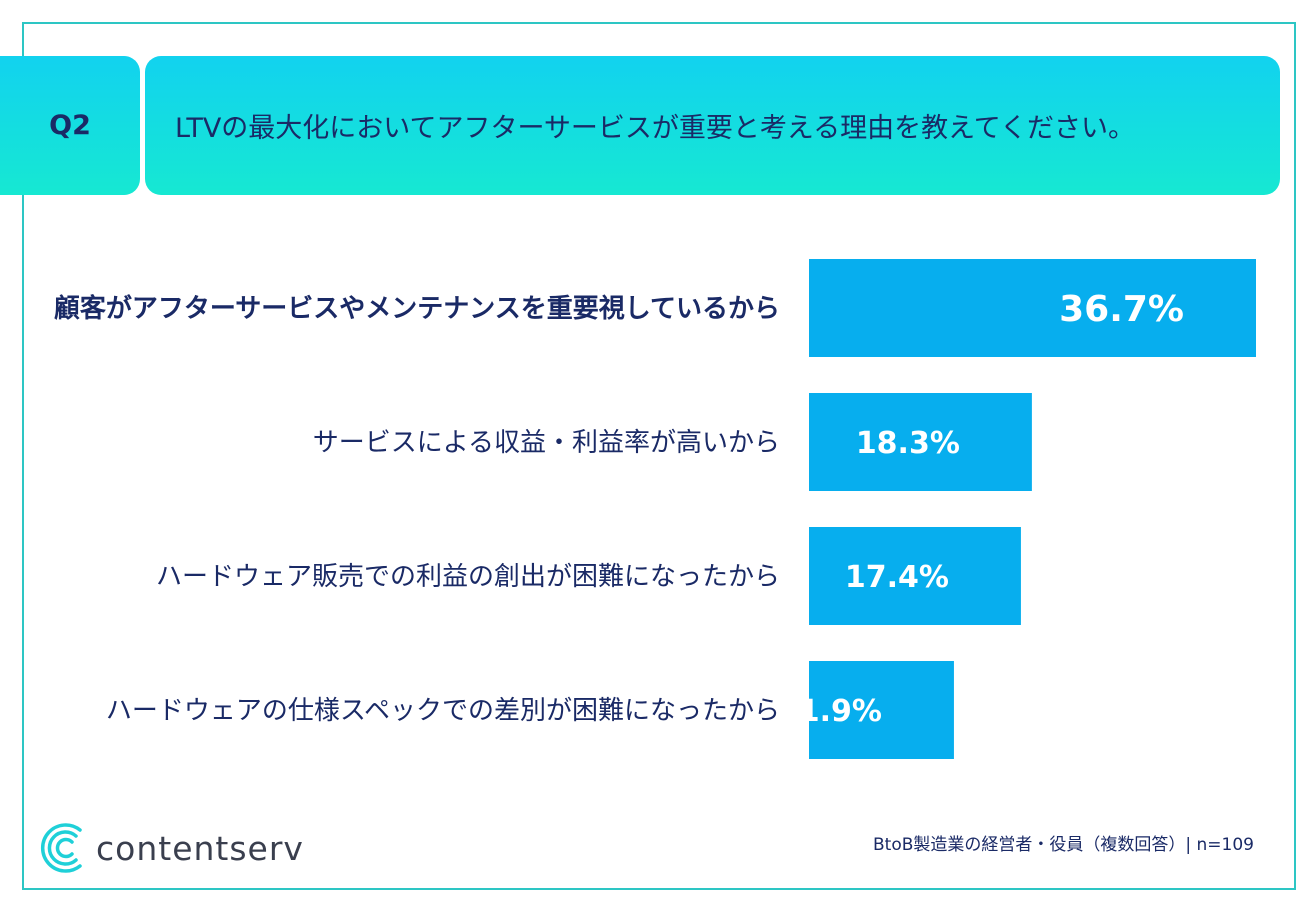  Describe the element at coordinates (1063, 845) in the screenshot. I see `sample-footnote: BtoB製造業の経営者・役員（複数回答）| n=109` at that location.